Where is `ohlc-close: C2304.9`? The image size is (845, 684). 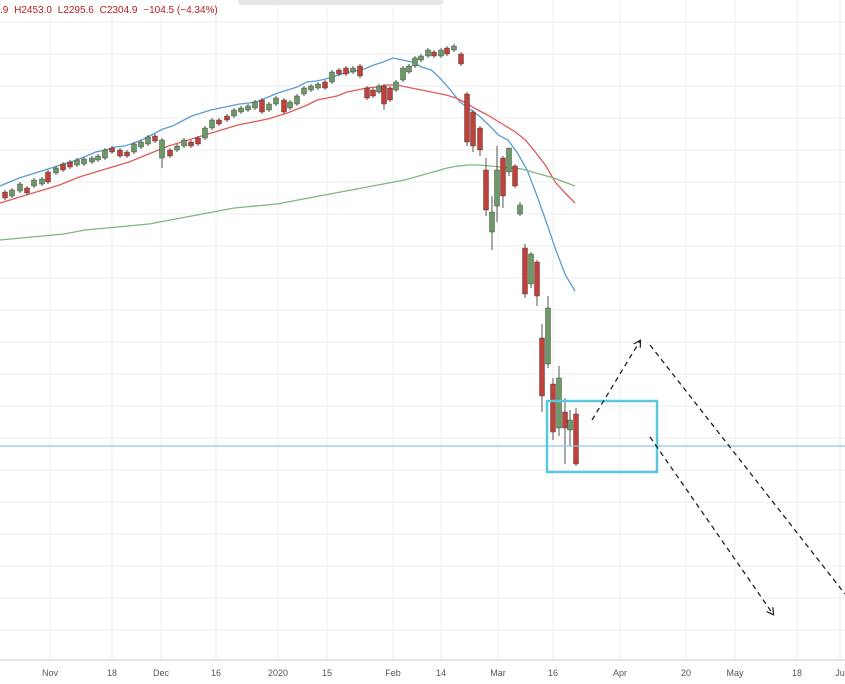
ohlc-close: C2304.9 is located at coordinates (118, 10).